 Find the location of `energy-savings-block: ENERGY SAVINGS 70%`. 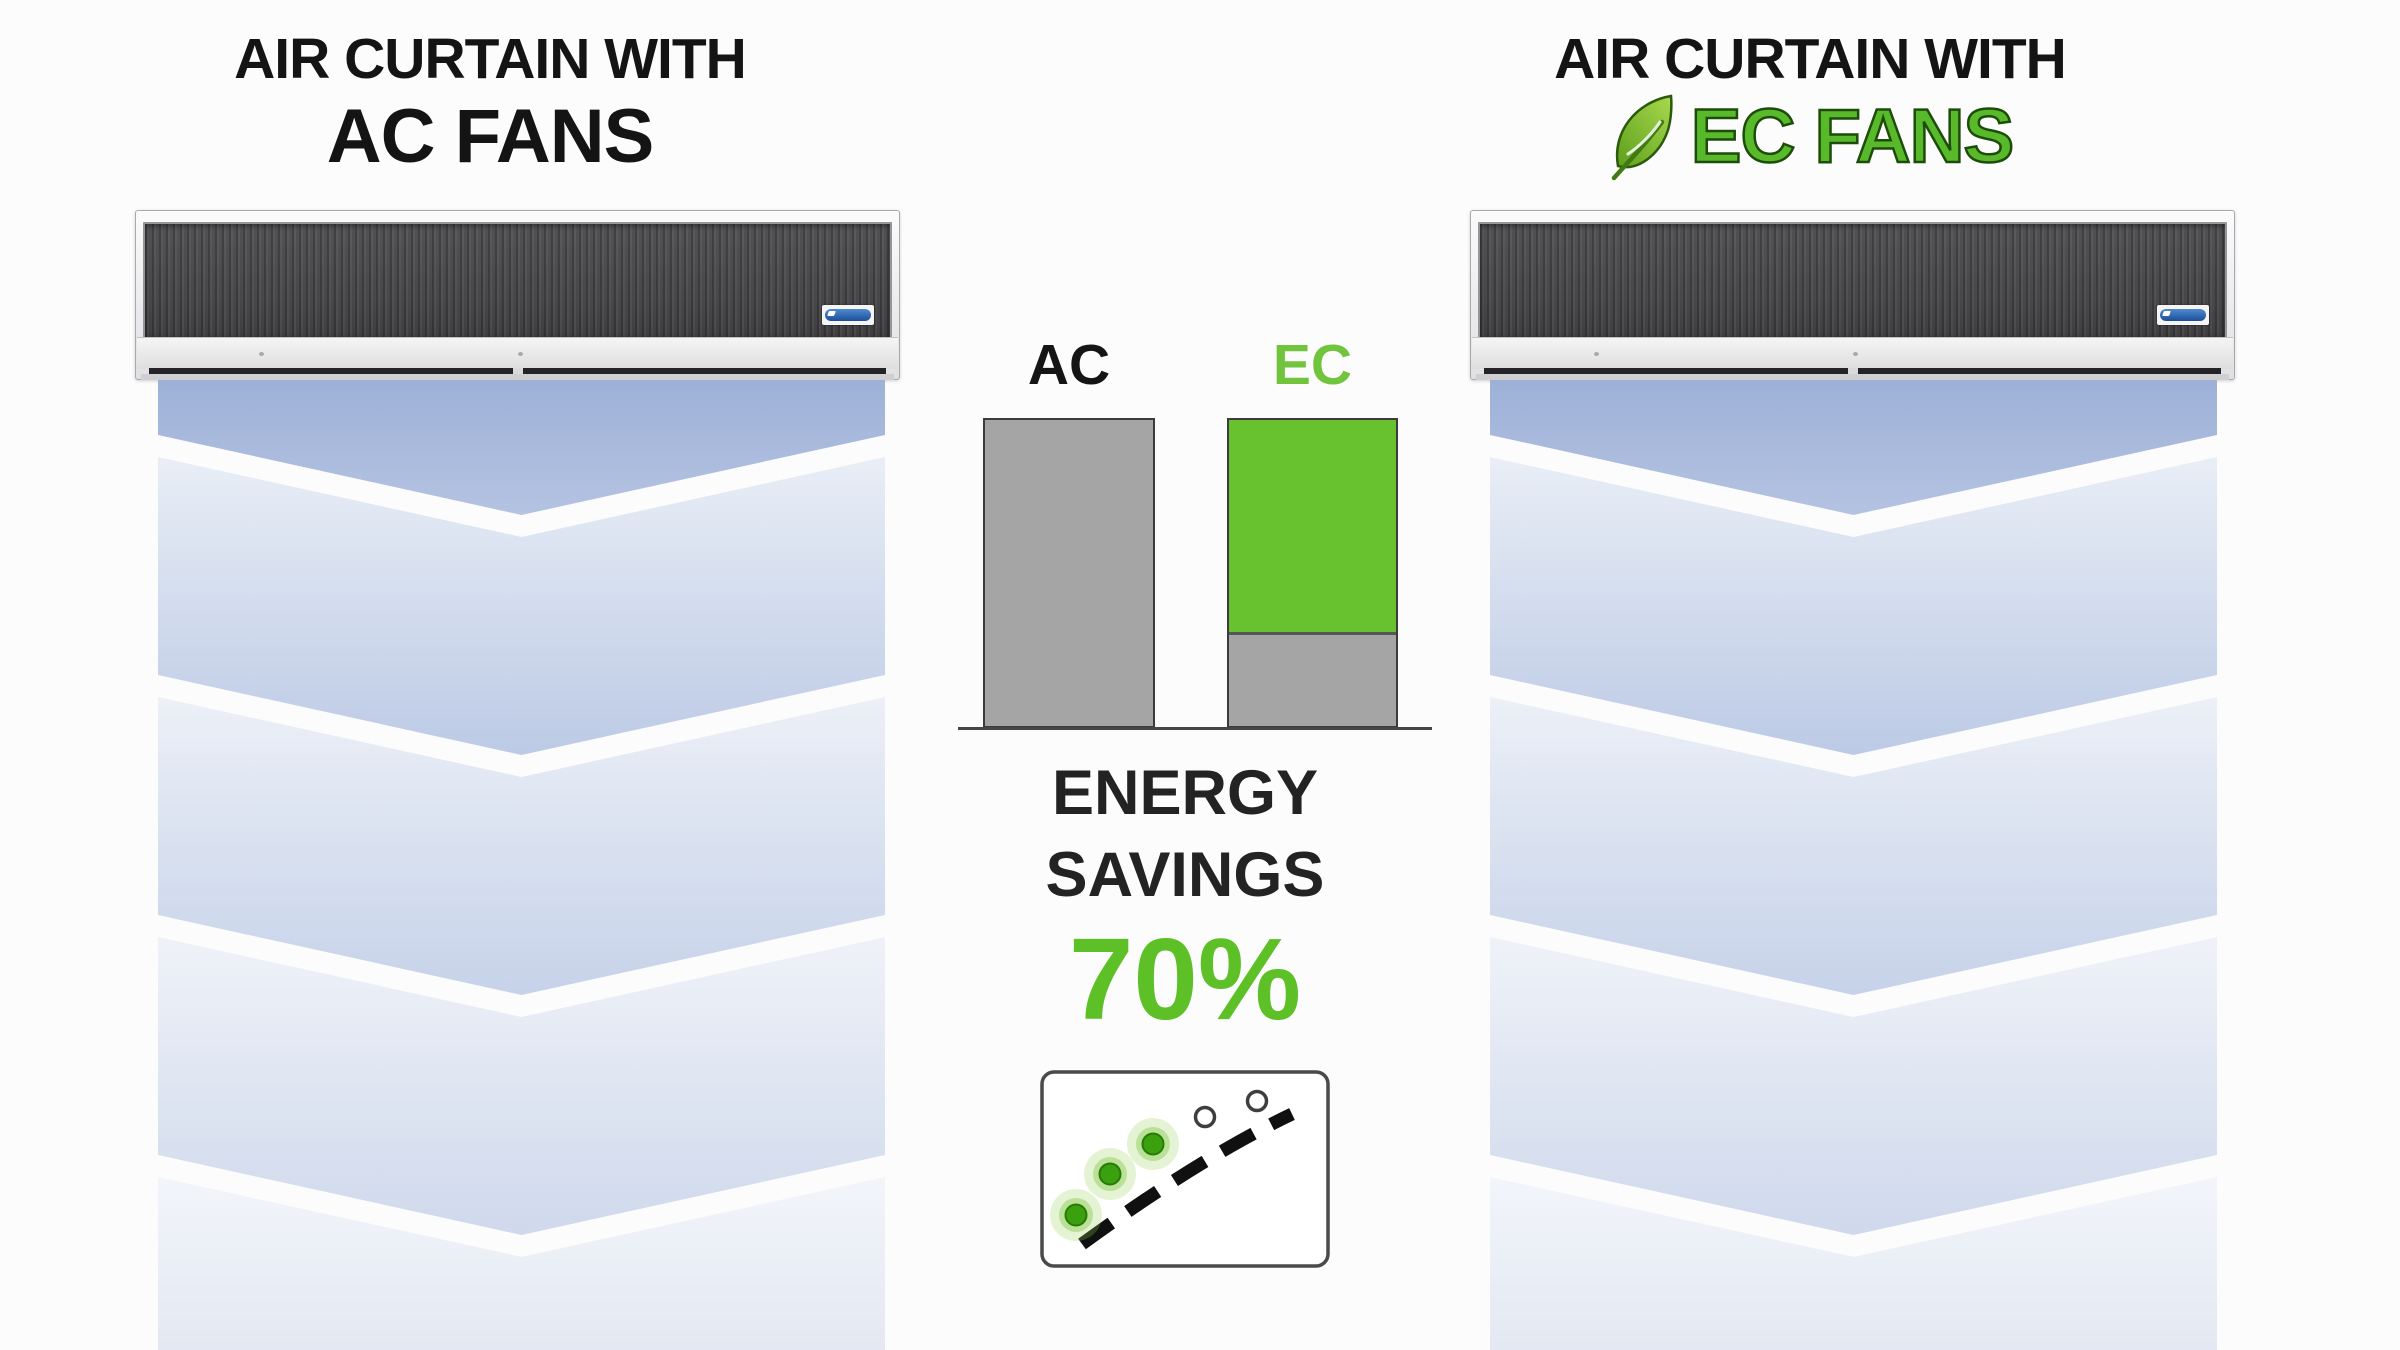

energy-savings-block: ENERGY SAVINGS 70% is located at coordinates (1185, 895).